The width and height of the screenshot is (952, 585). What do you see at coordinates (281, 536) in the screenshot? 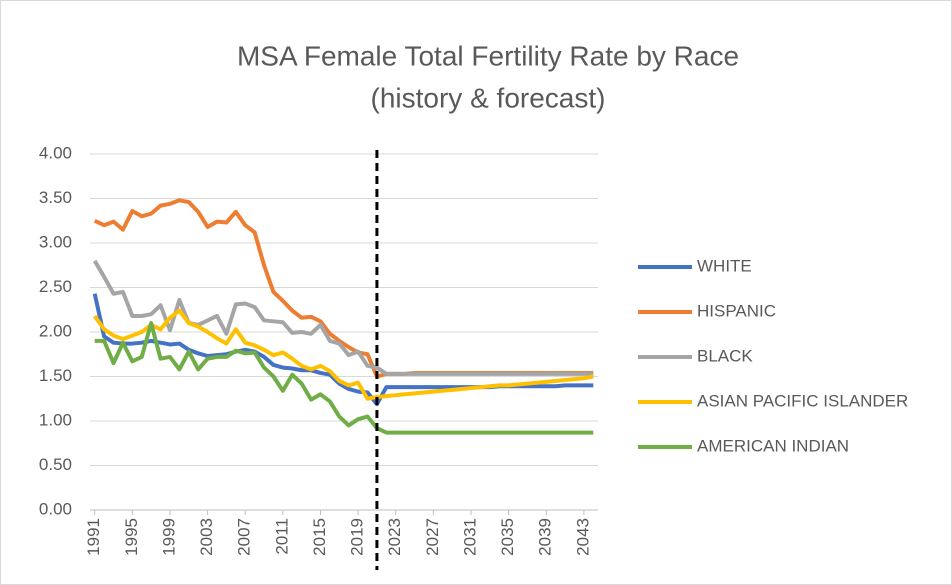
I see `x-tick-label: 2011` at bounding box center [281, 536].